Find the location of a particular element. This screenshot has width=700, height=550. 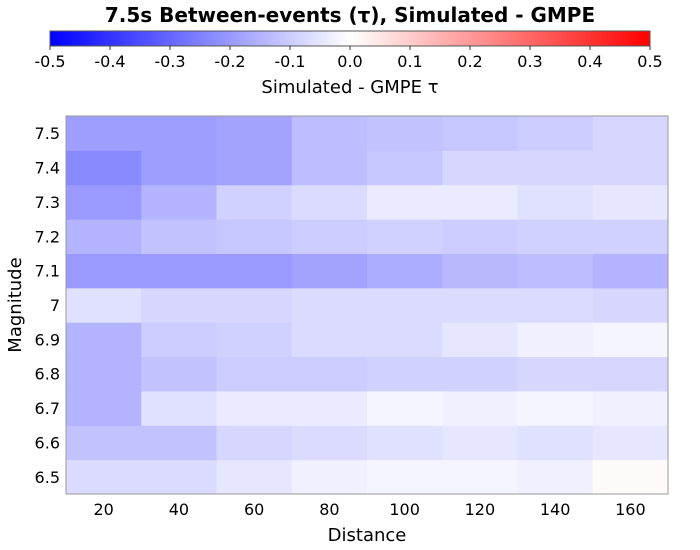

y-ticks: 6.5 6.6 6.7 6.8 6.9 7 7.1 7.2 7.3 7.4 7.5 is located at coordinates (47, 305).